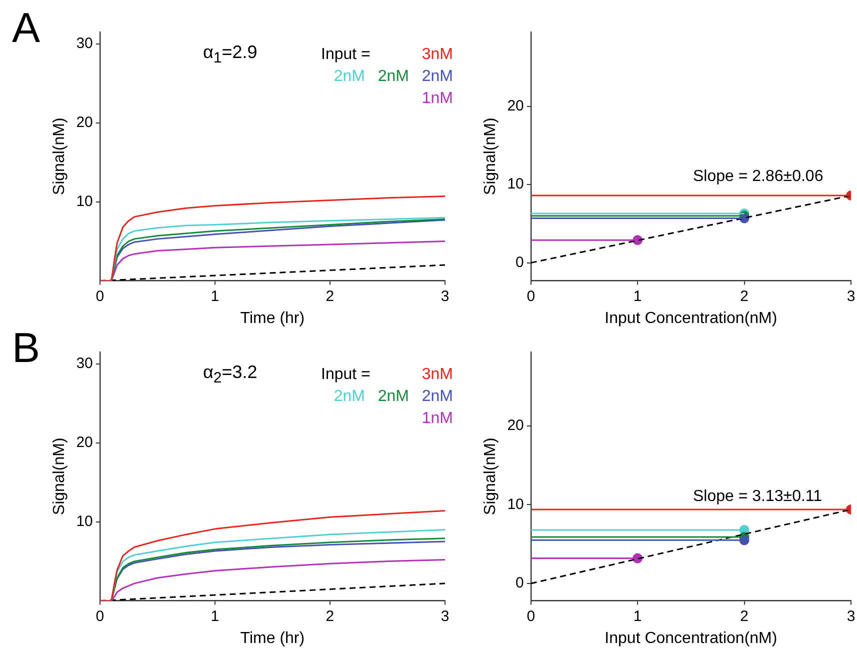 This screenshot has height=649, width=857. I want to click on text: A, so click(26, 28).